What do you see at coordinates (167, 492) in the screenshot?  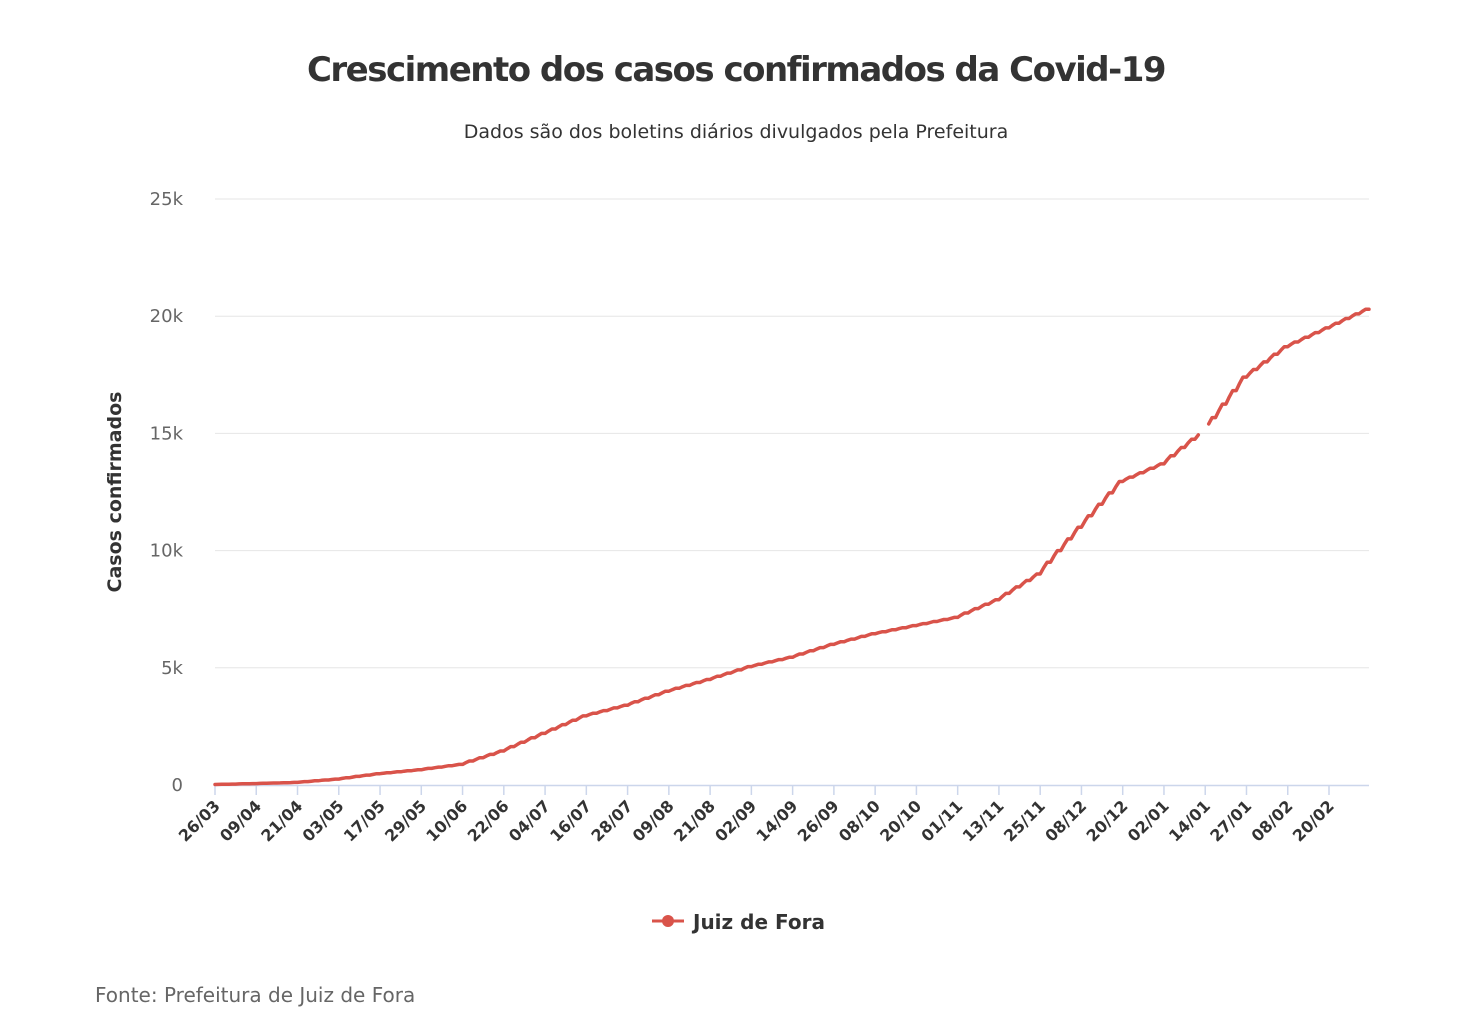 I see `y-axis-ticks: 0 5k 10k 15k 20k 25k` at bounding box center [167, 492].